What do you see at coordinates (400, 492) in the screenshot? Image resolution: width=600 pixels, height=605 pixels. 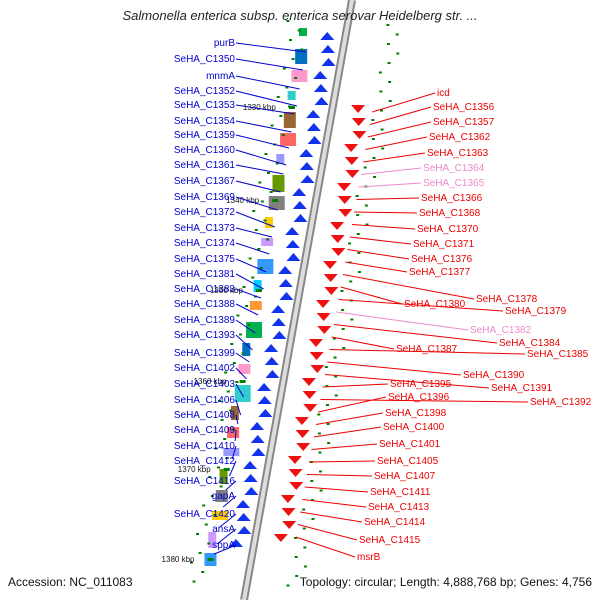 I see `gene-label-right: SeHA_C1411` at bounding box center [400, 492].